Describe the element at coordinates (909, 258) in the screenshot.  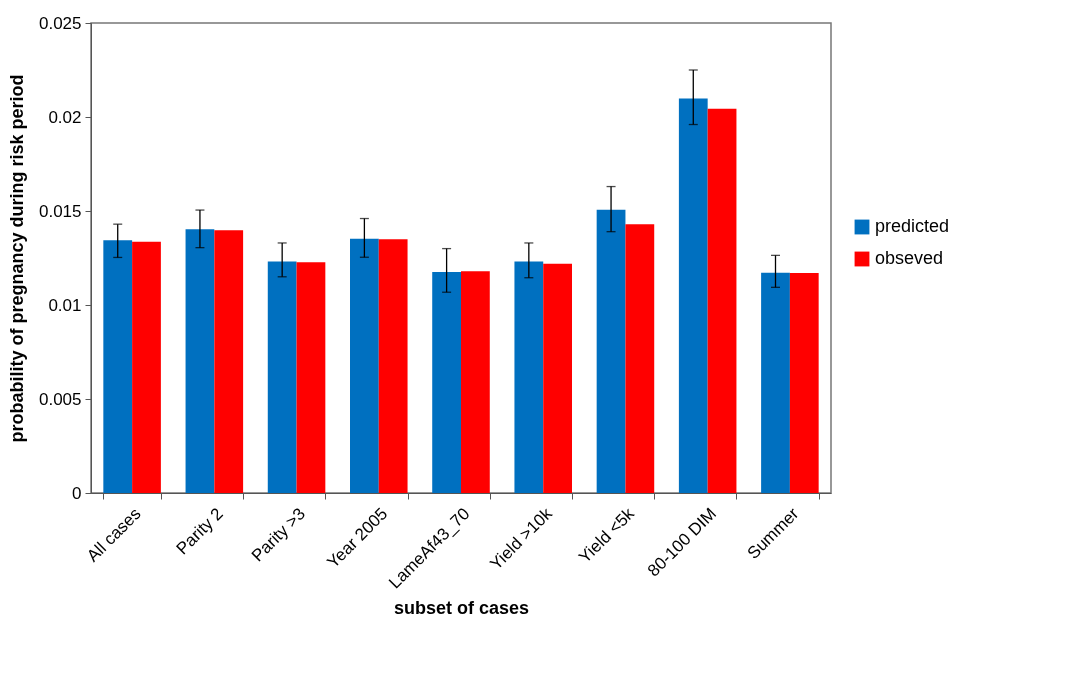
I see `legend-label: obseved` at that location.